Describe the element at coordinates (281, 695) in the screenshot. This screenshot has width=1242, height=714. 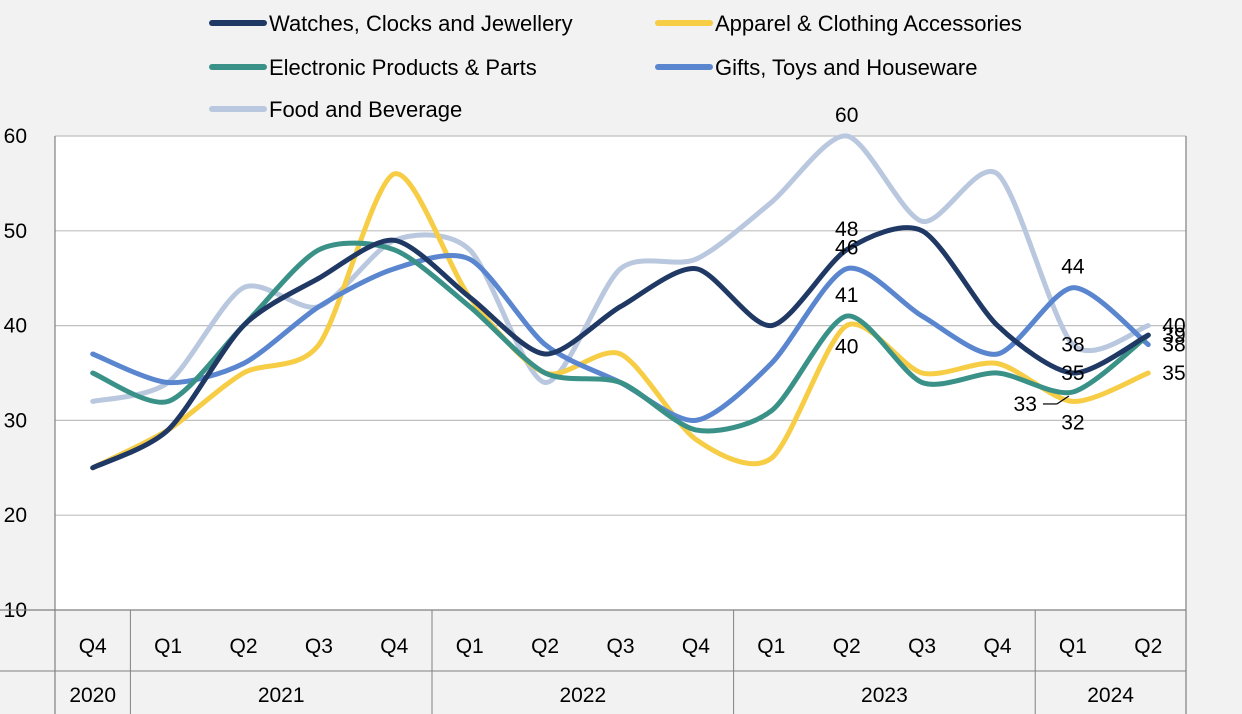
I see `year-label: 2021` at that location.